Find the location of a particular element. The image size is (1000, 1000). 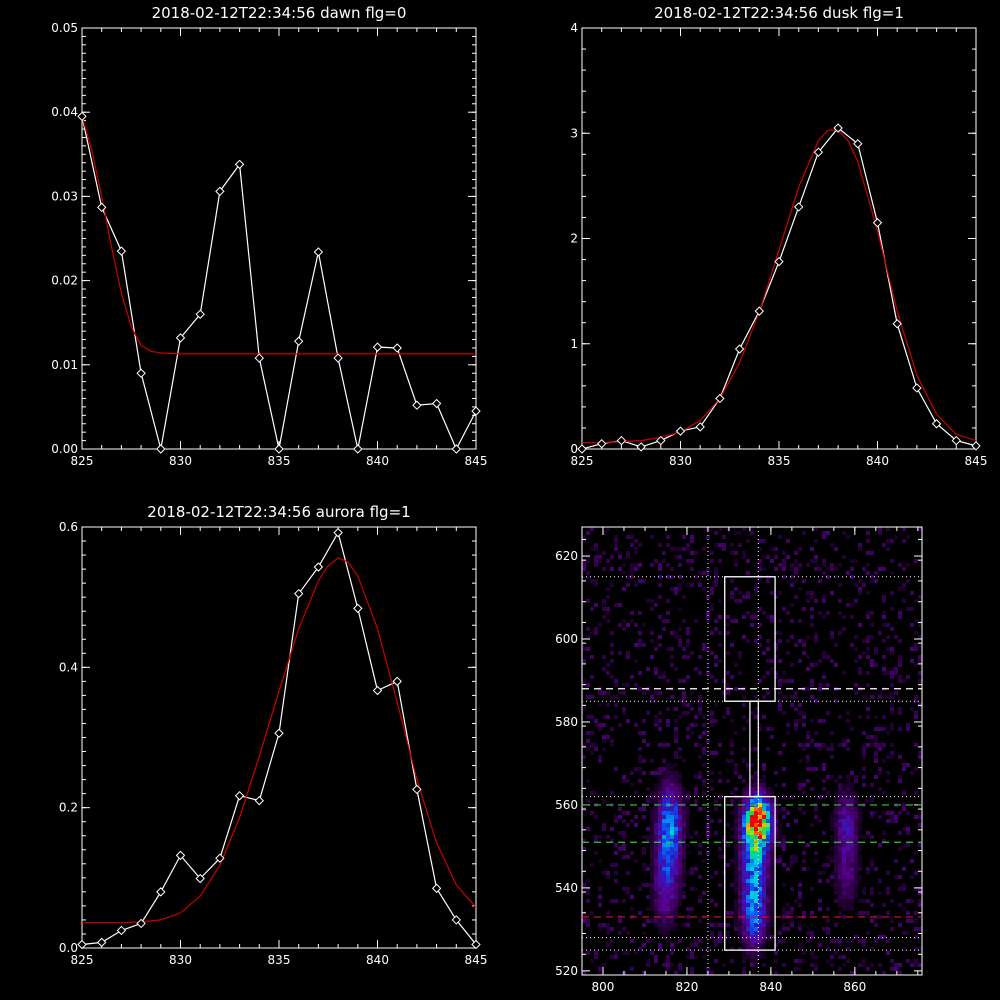

dawn-ytick-label: 0.02 is located at coordinates (64, 281).